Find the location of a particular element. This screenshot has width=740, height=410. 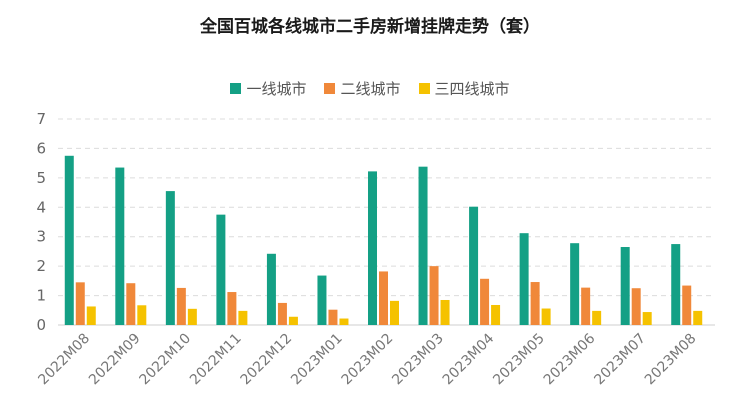

y-tick-label-5: 5 is located at coordinates (41, 178).